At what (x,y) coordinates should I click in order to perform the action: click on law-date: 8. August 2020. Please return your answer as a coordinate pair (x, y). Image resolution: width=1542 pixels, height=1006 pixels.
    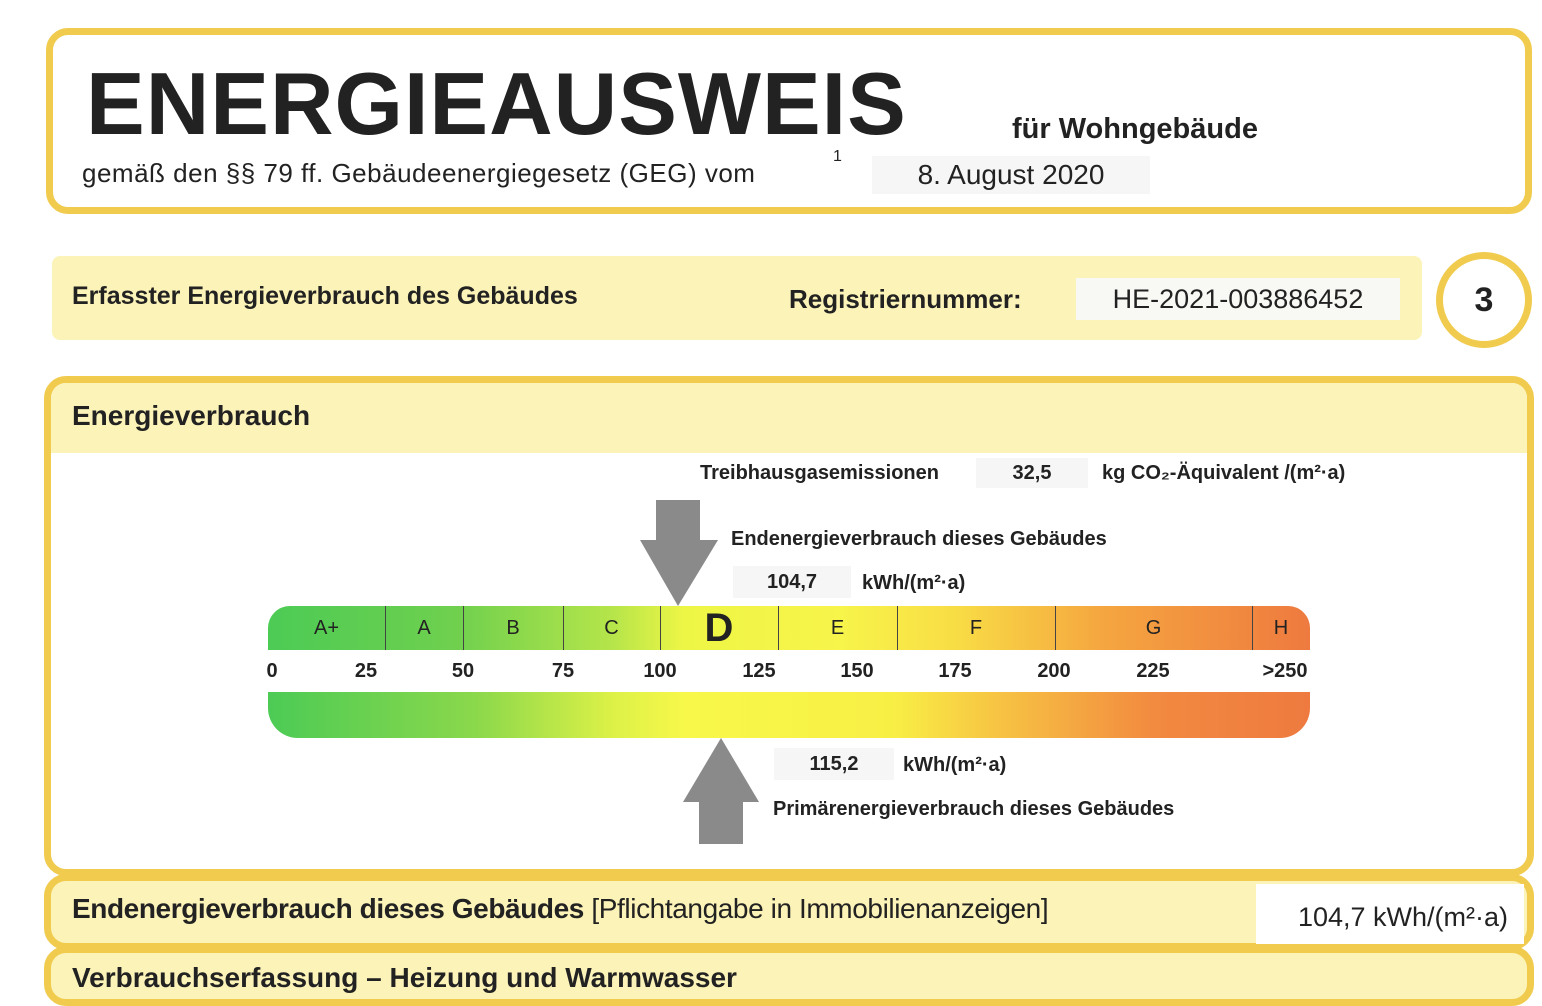
    Looking at the image, I should click on (1011, 175).